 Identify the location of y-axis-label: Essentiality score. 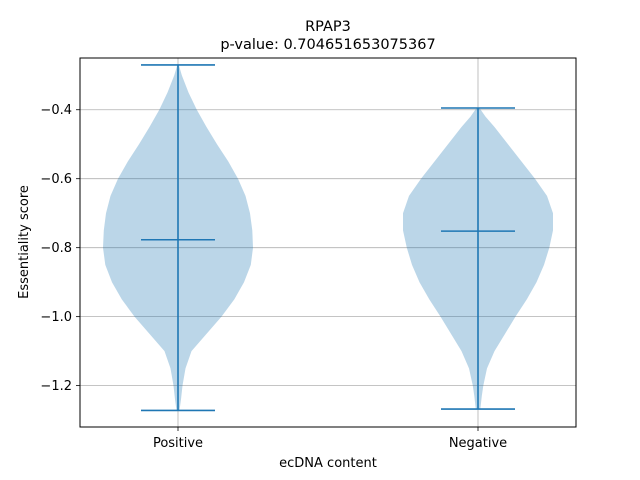
(24, 242).